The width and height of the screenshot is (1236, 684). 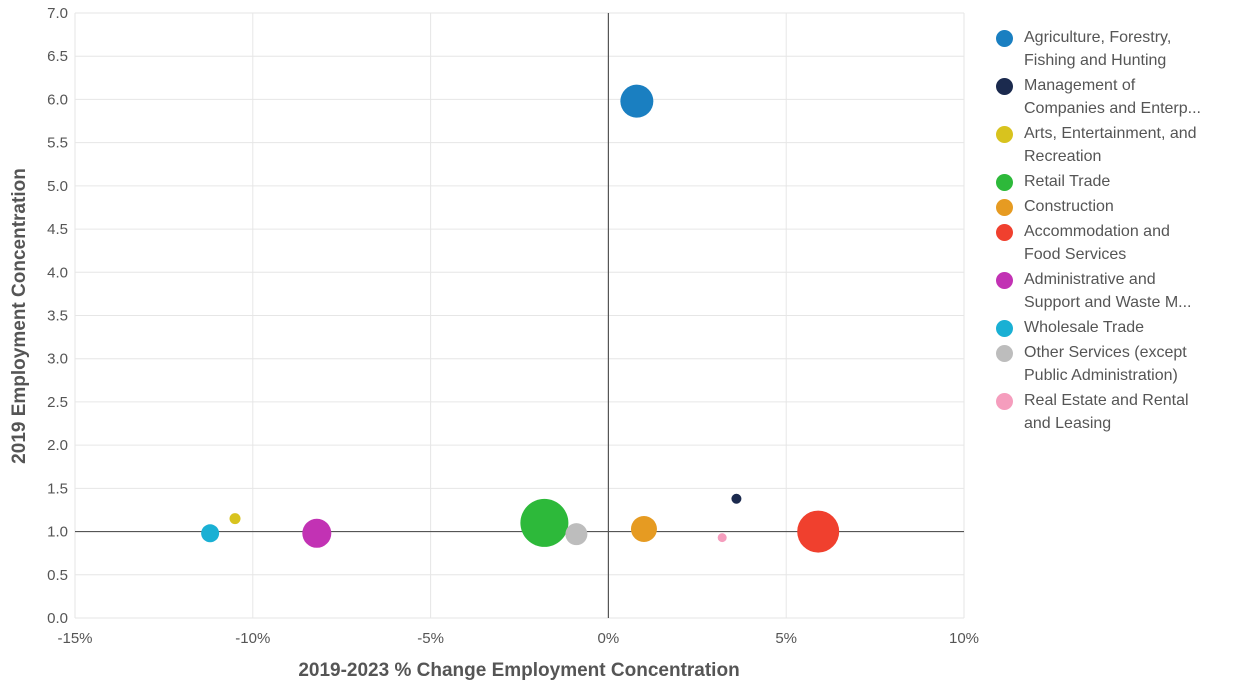 I want to click on x-tick-label: -15%, so click(x=74, y=638).